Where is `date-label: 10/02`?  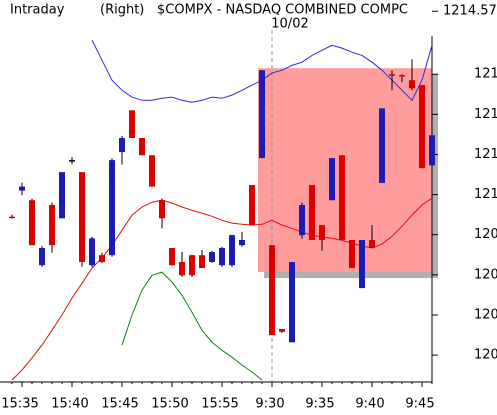
date-label: 10/02 is located at coordinates (289, 24).